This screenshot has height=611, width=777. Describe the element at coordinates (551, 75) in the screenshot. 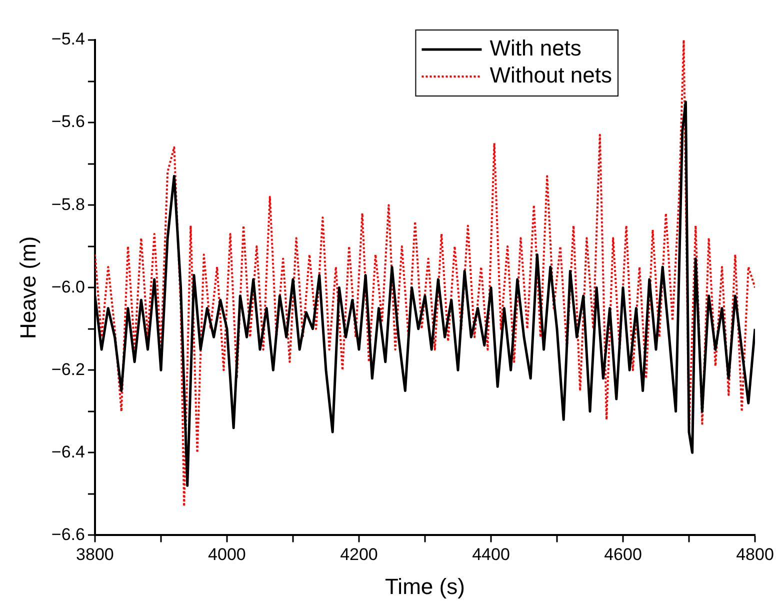

I see `legend-label: Without nets` at that location.